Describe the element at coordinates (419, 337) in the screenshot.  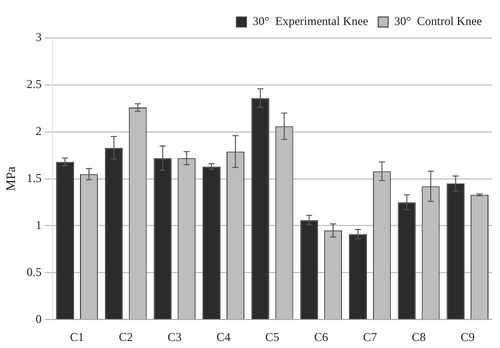
I see `x-tick-label: C8` at that location.